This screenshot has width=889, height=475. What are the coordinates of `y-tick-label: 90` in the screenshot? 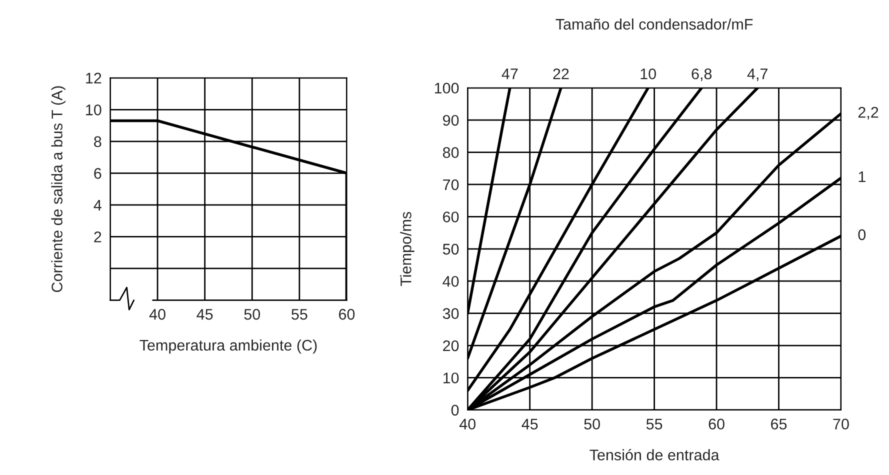 It's located at (451, 120).